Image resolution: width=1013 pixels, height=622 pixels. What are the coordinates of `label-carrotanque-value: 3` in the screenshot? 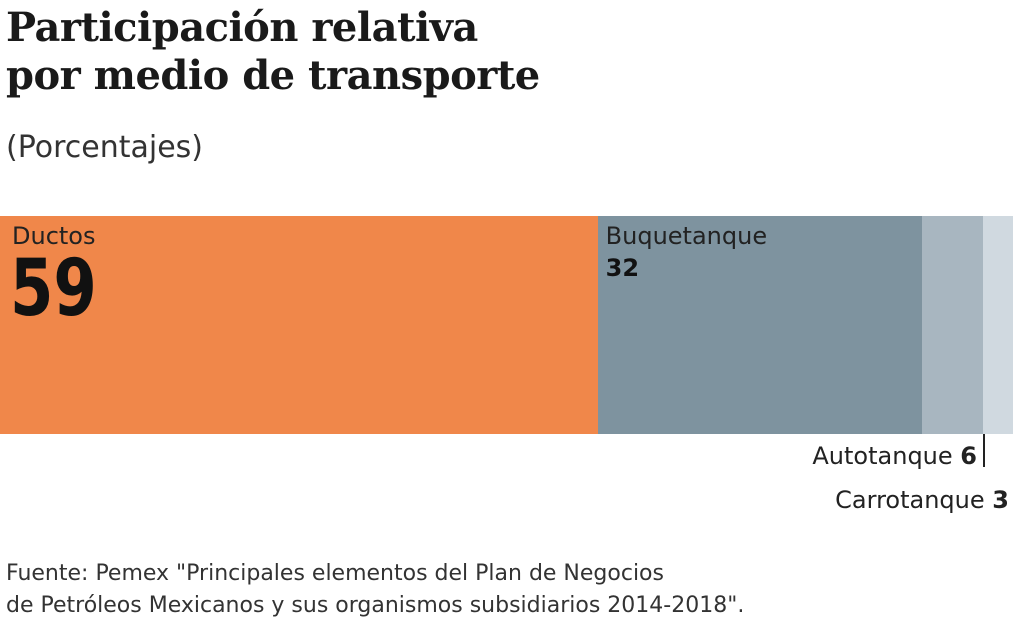 It's located at (1000, 500).